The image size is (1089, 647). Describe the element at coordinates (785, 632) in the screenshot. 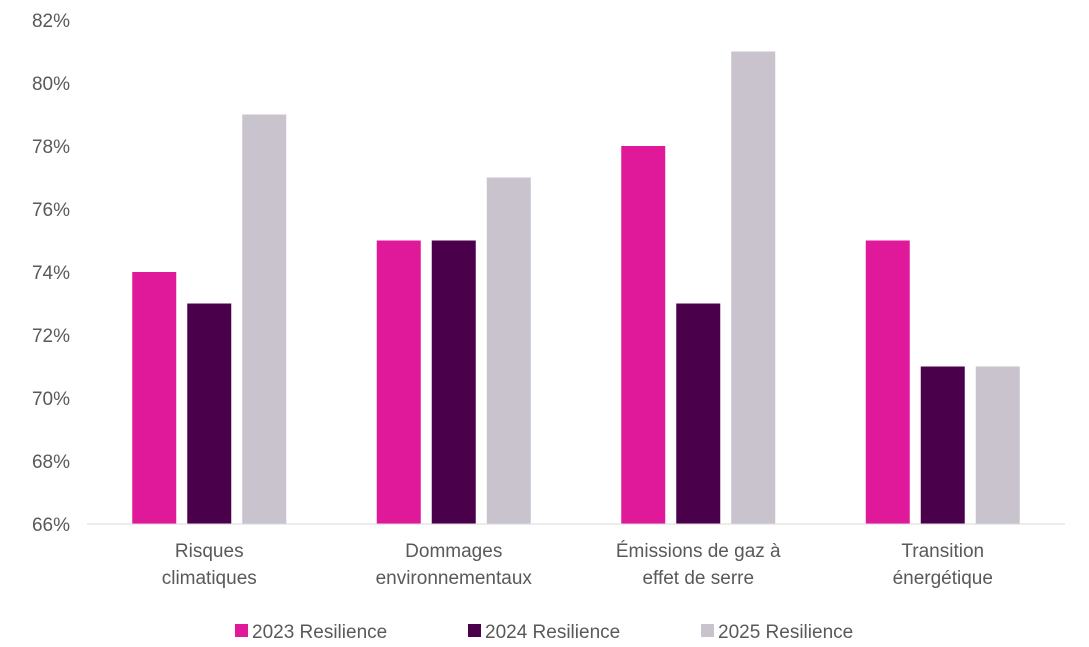

I see `legend-label: 2025 Resilience` at that location.